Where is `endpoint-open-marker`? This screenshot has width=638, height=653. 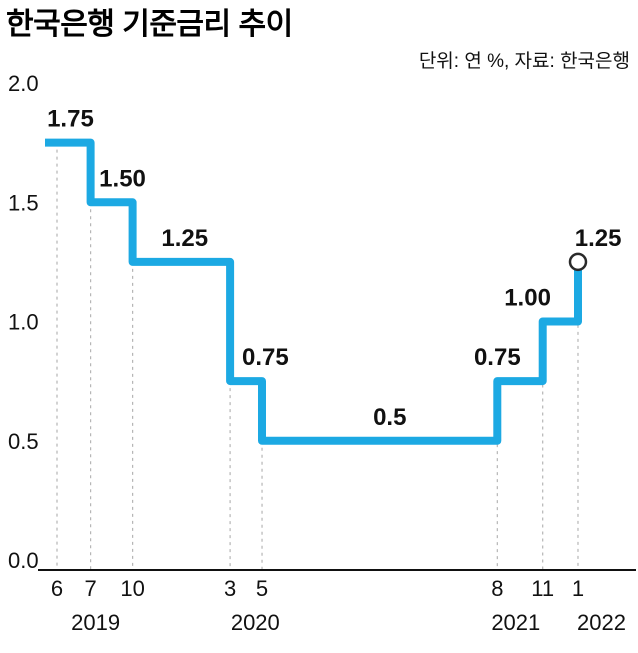 endpoint-open-marker is located at coordinates (578, 261).